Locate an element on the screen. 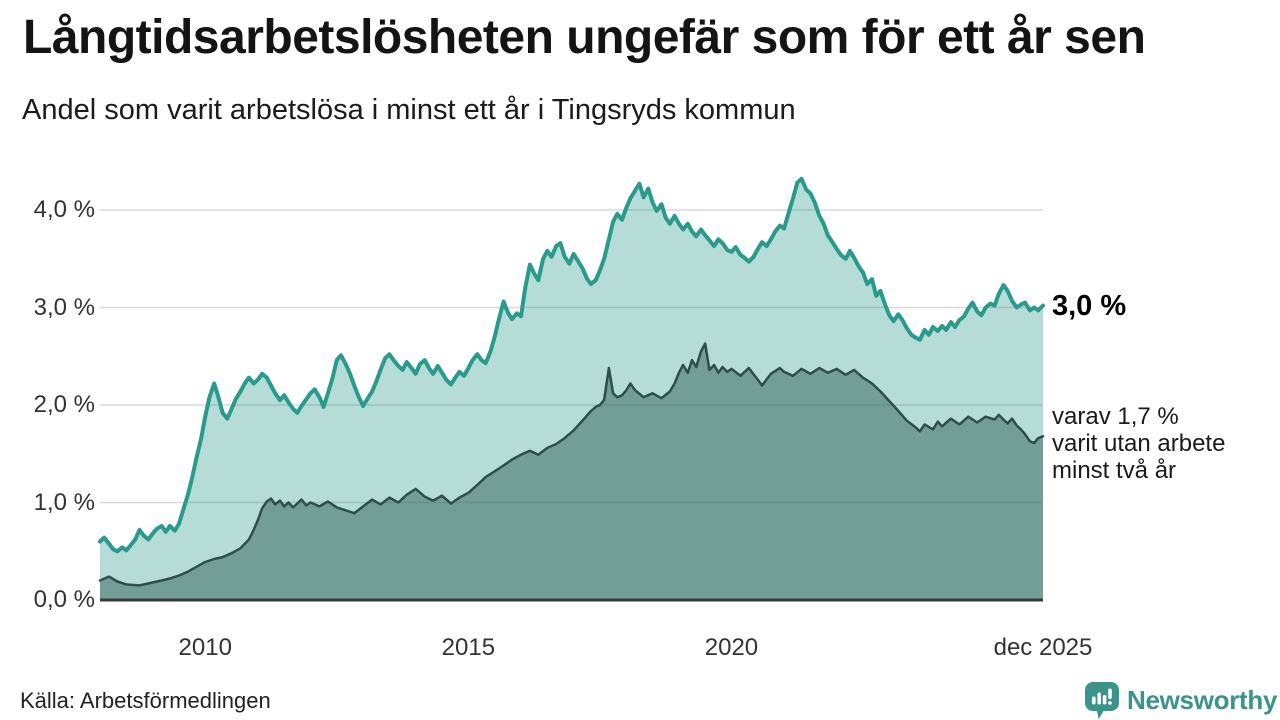  source-label: Källa: Arbetsförmedlingen is located at coordinates (145, 700).